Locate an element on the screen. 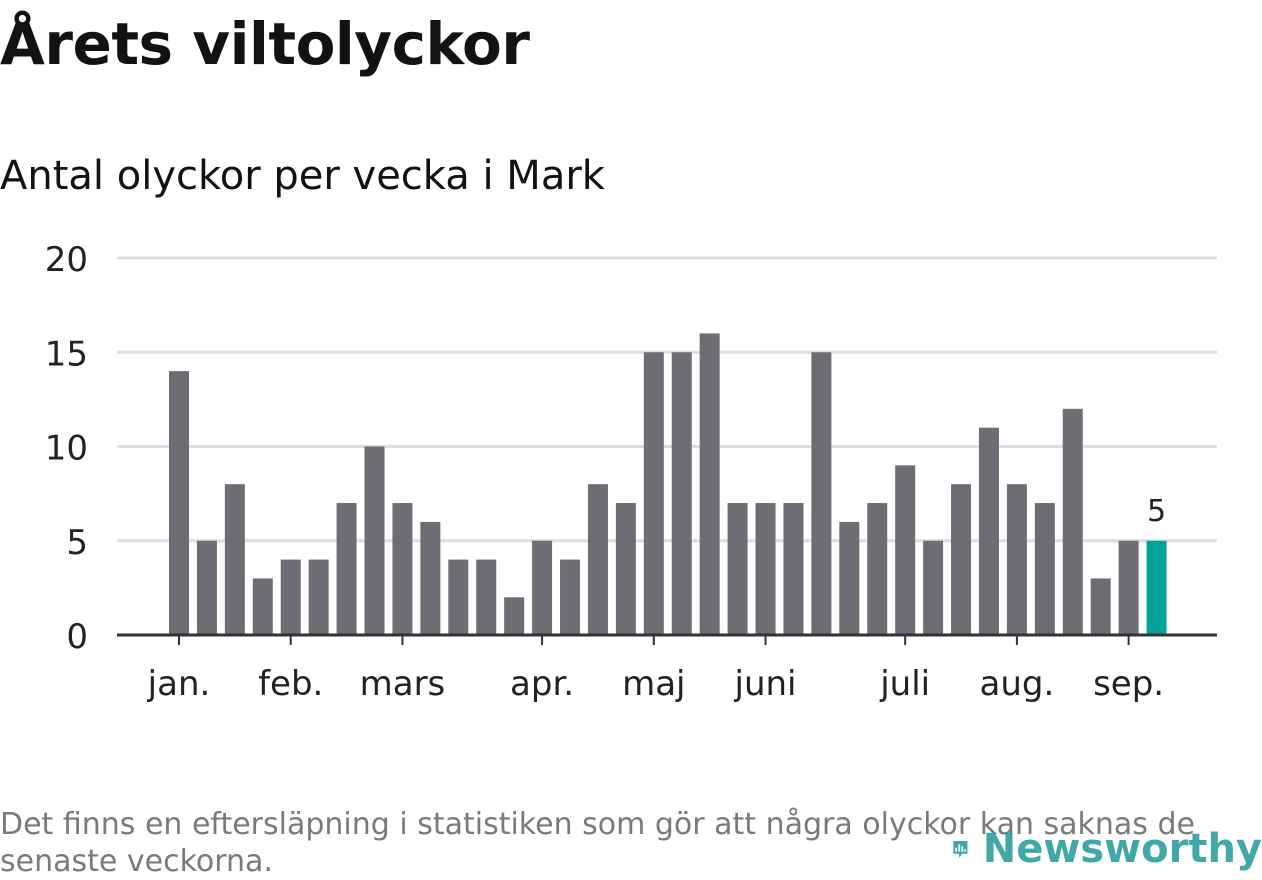 The image size is (1262, 880). y-tick-label: 10 is located at coordinates (66, 449).